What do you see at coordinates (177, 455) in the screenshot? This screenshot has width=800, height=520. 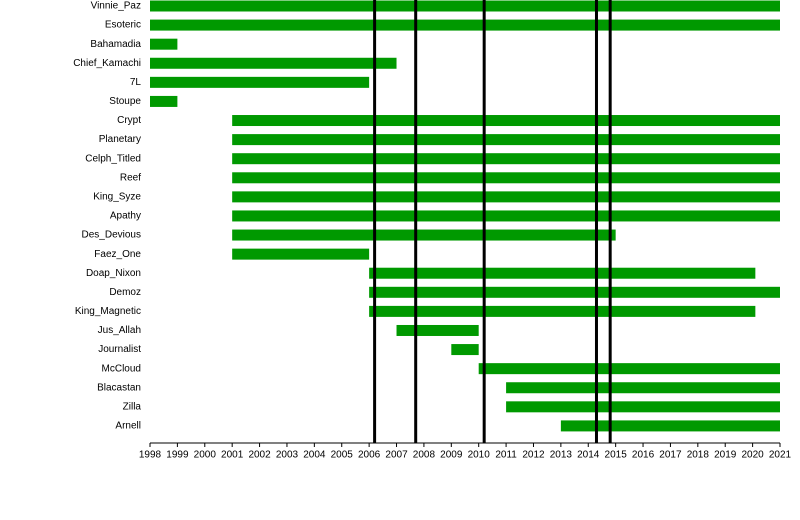 I see `x-tick-label: 1999` at bounding box center [177, 455].